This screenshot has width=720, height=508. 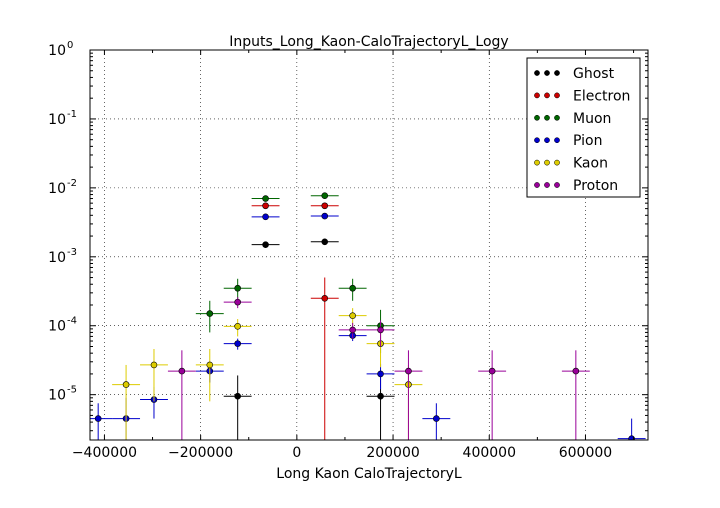 What do you see at coordinates (70, 45) in the screenshot?
I see `y-tick-exponent: 0` at bounding box center [70, 45].